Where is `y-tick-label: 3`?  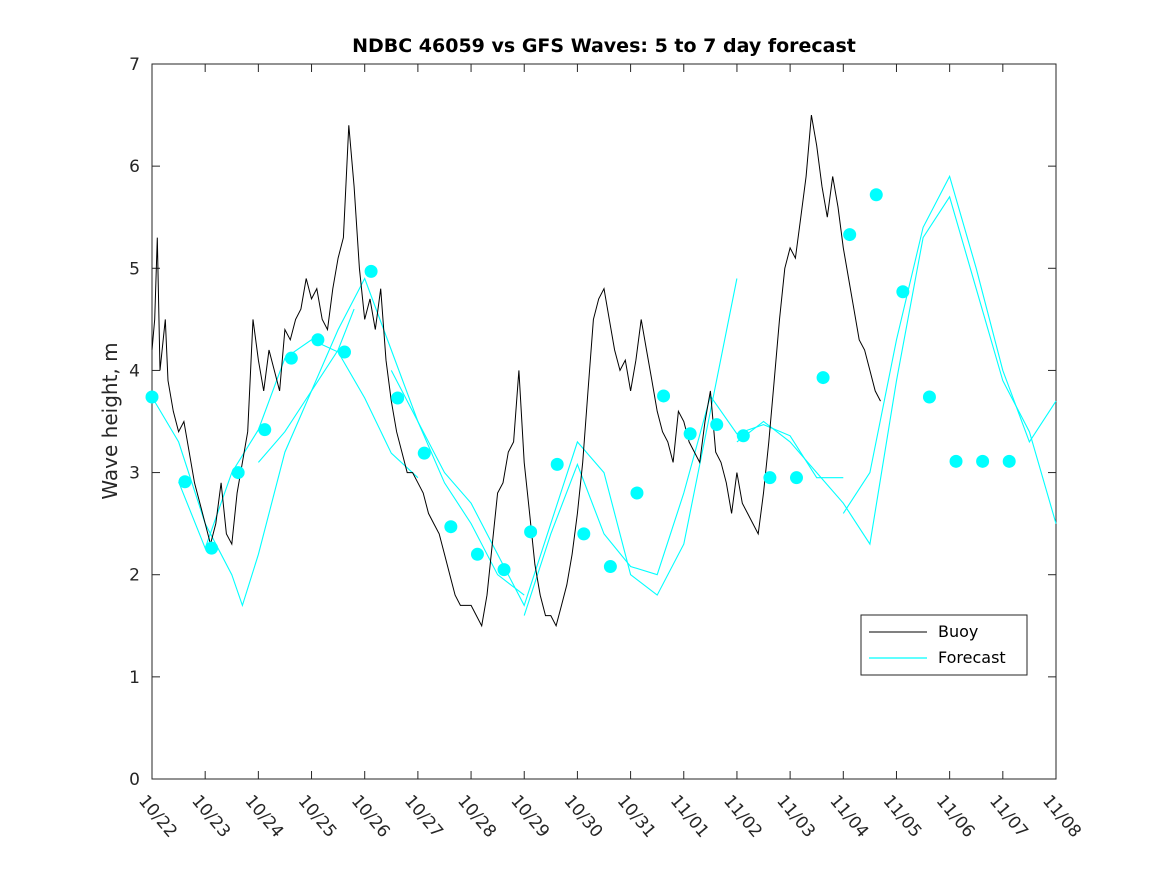
y-tick-label: 3 is located at coordinates (134, 474).